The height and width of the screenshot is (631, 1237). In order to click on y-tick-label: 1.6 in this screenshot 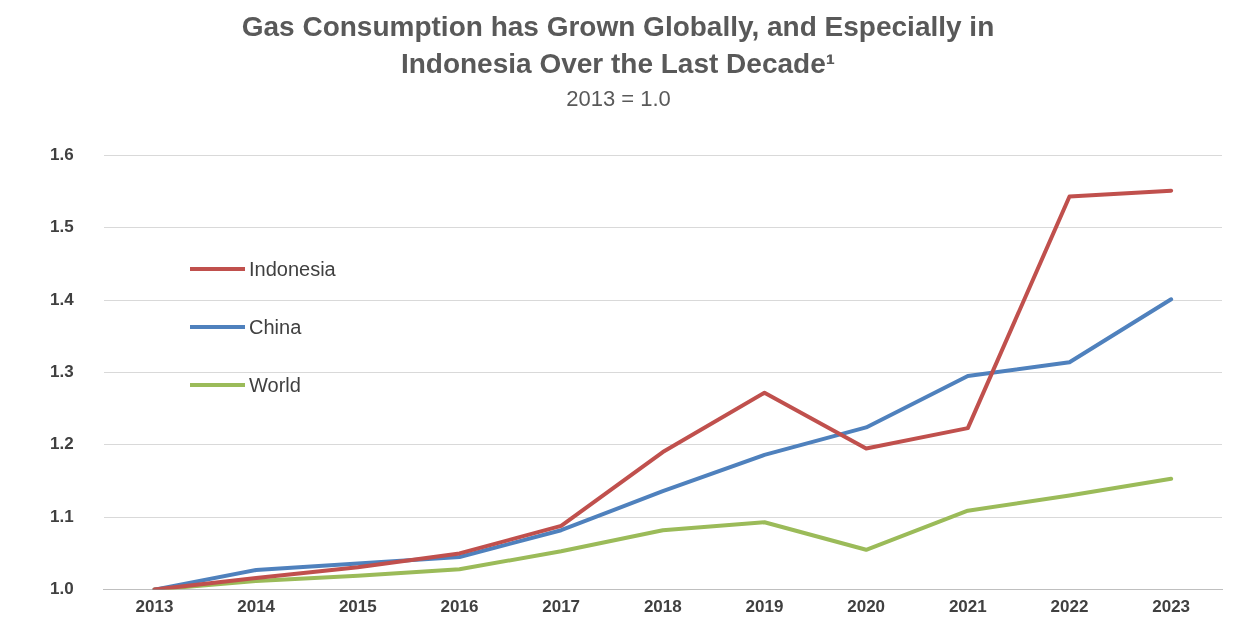, I will do `click(61, 154)`.